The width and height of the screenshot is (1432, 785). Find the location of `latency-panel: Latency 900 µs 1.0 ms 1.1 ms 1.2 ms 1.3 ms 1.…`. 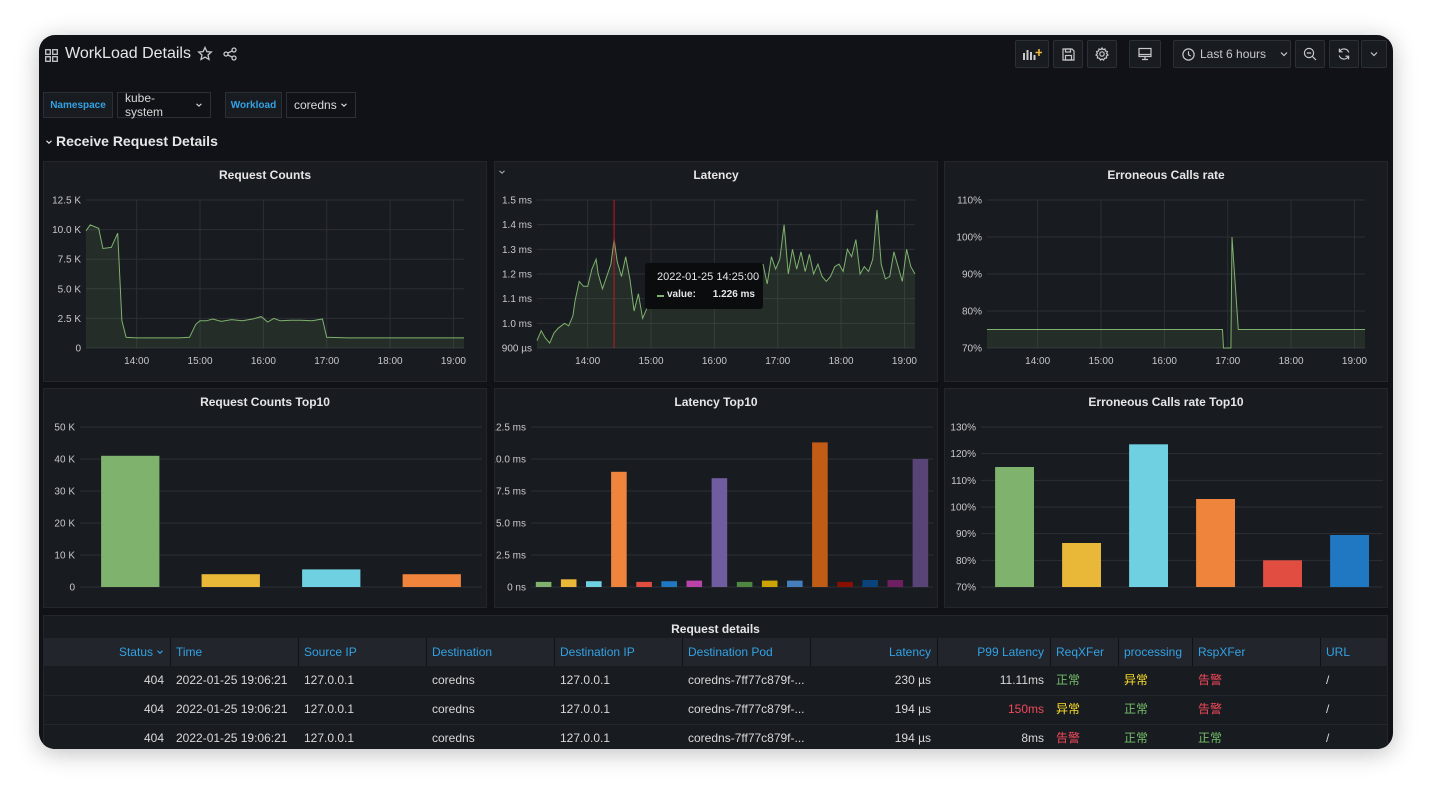

latency-panel: Latency 900 µs 1.0 ms 1.1 ms 1.2 ms 1.3 ms 1.… is located at coordinates (716, 271).